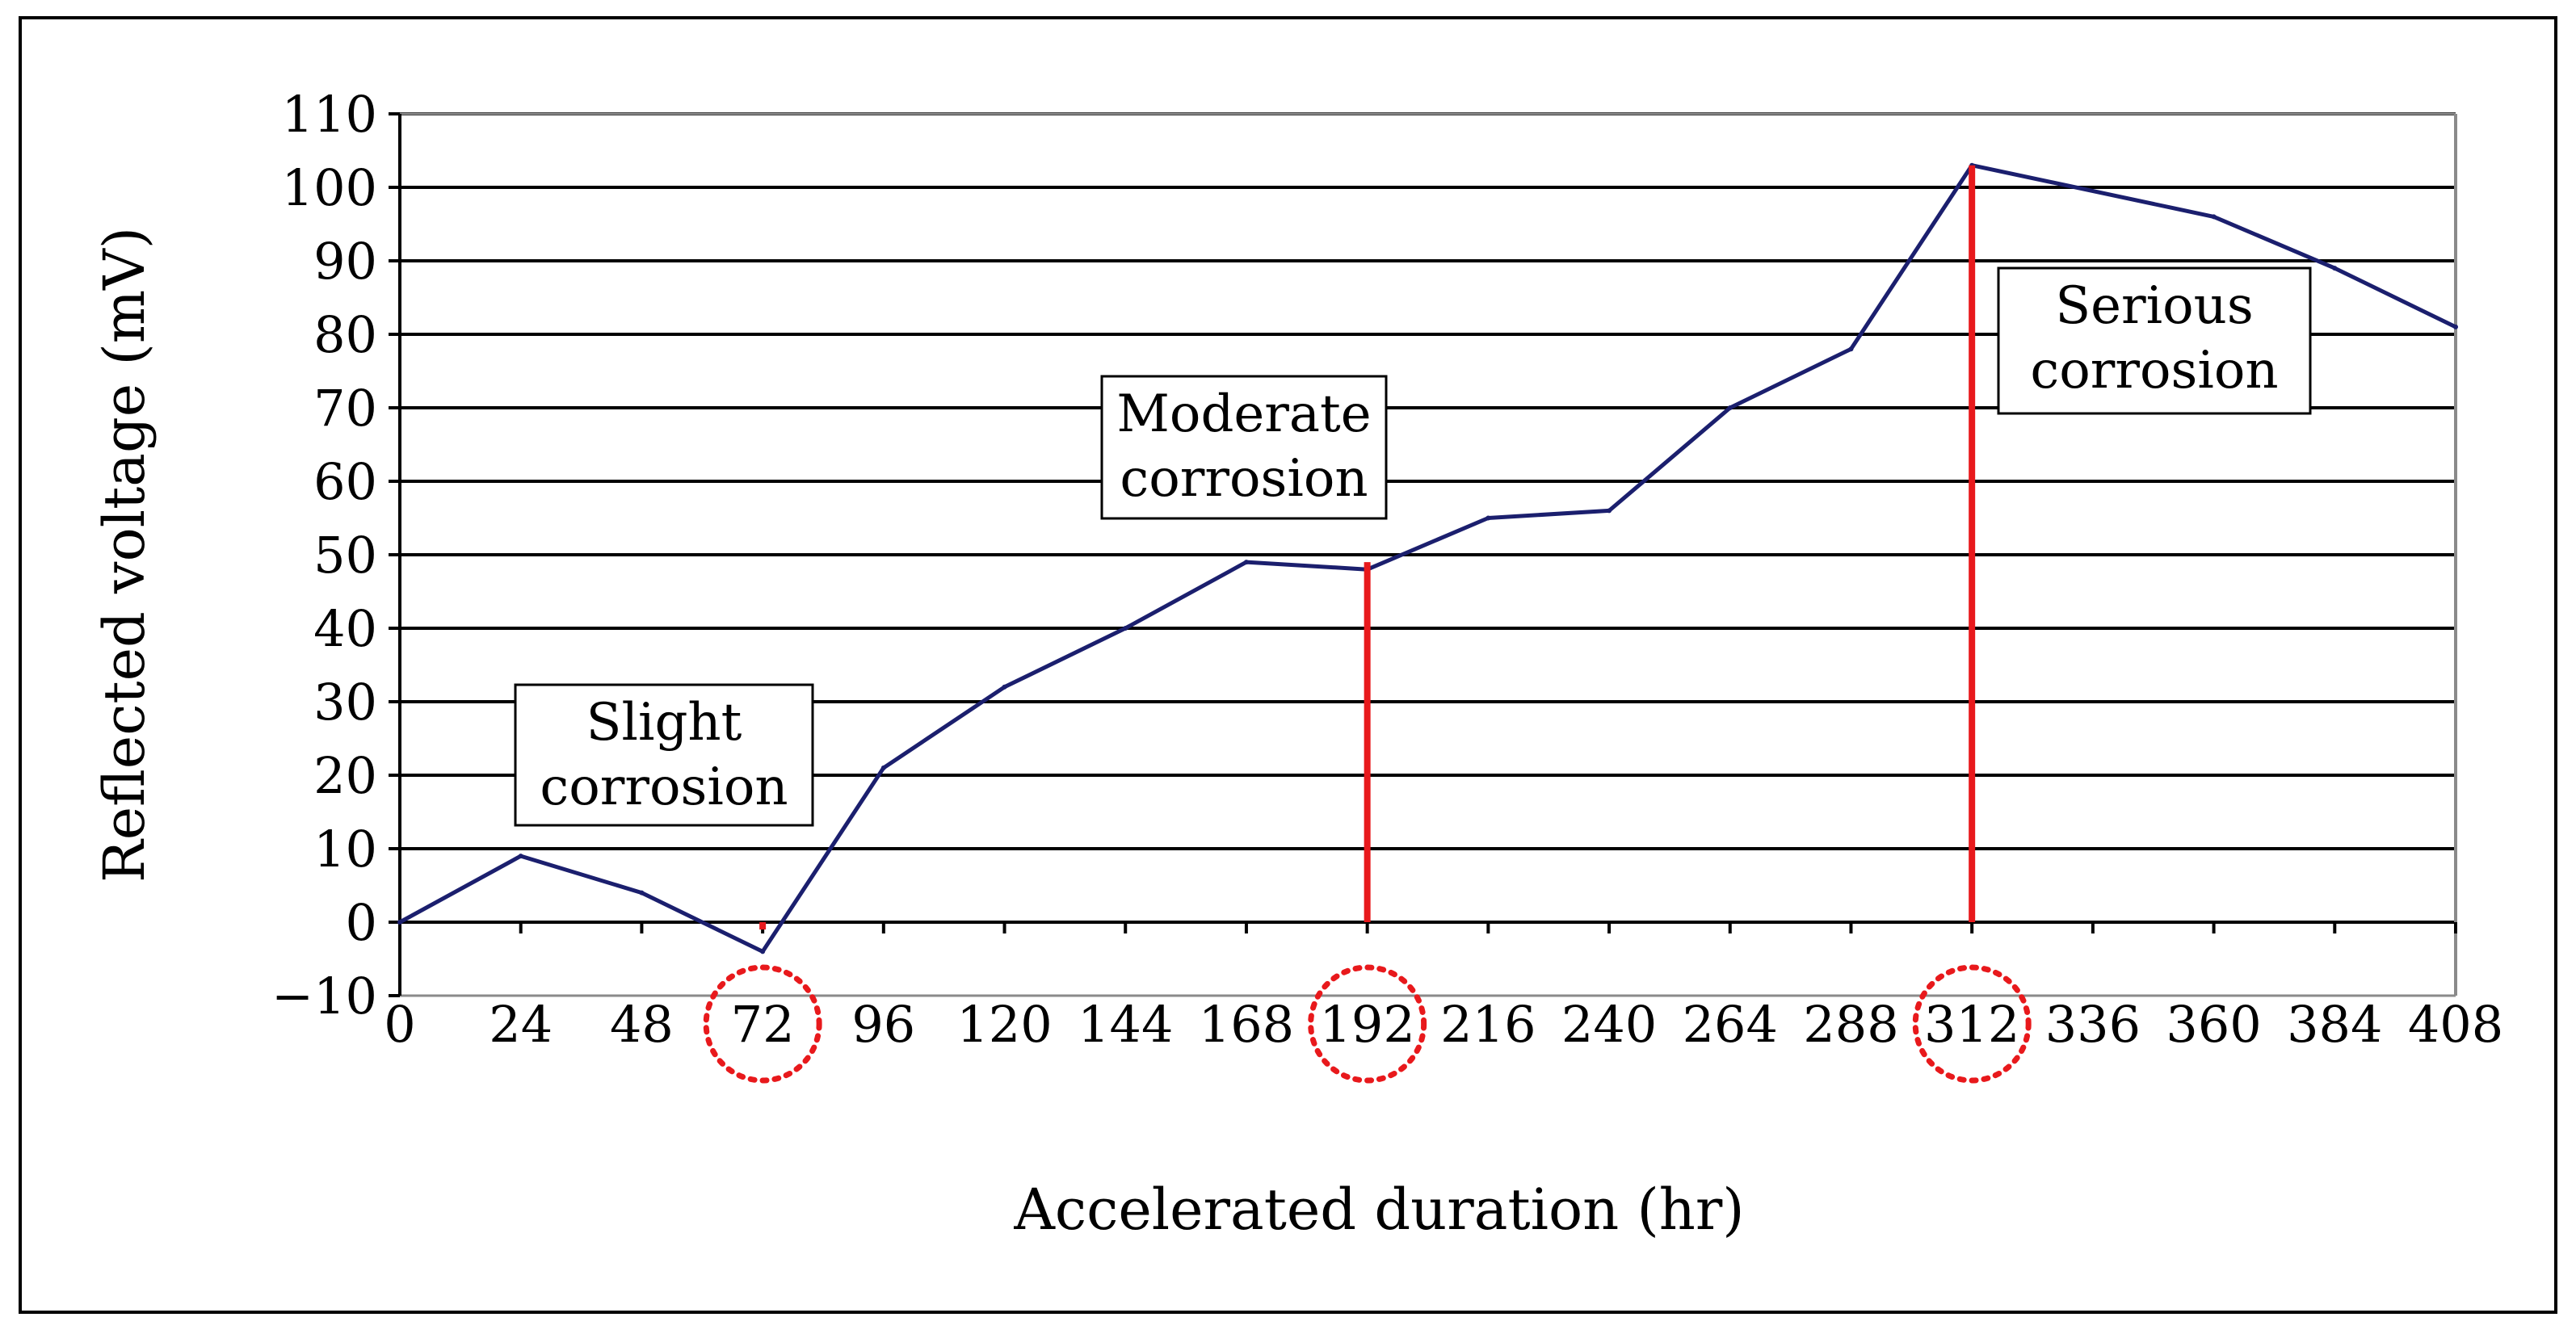  What do you see at coordinates (345, 555) in the screenshot?
I see `y-tick-label: 50` at bounding box center [345, 555].